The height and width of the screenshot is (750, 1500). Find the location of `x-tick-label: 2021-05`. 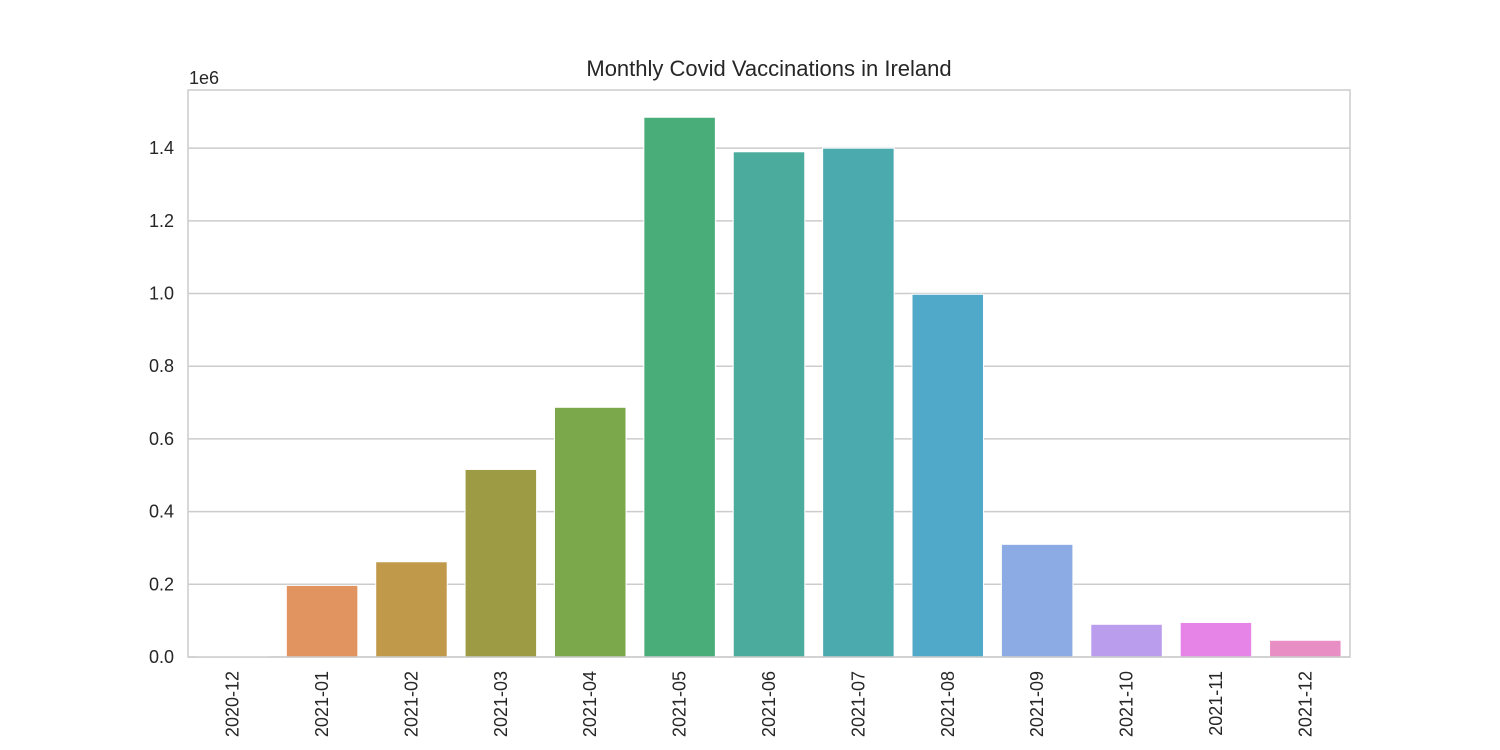

x-tick-label: 2021-05 is located at coordinates (680, 704).